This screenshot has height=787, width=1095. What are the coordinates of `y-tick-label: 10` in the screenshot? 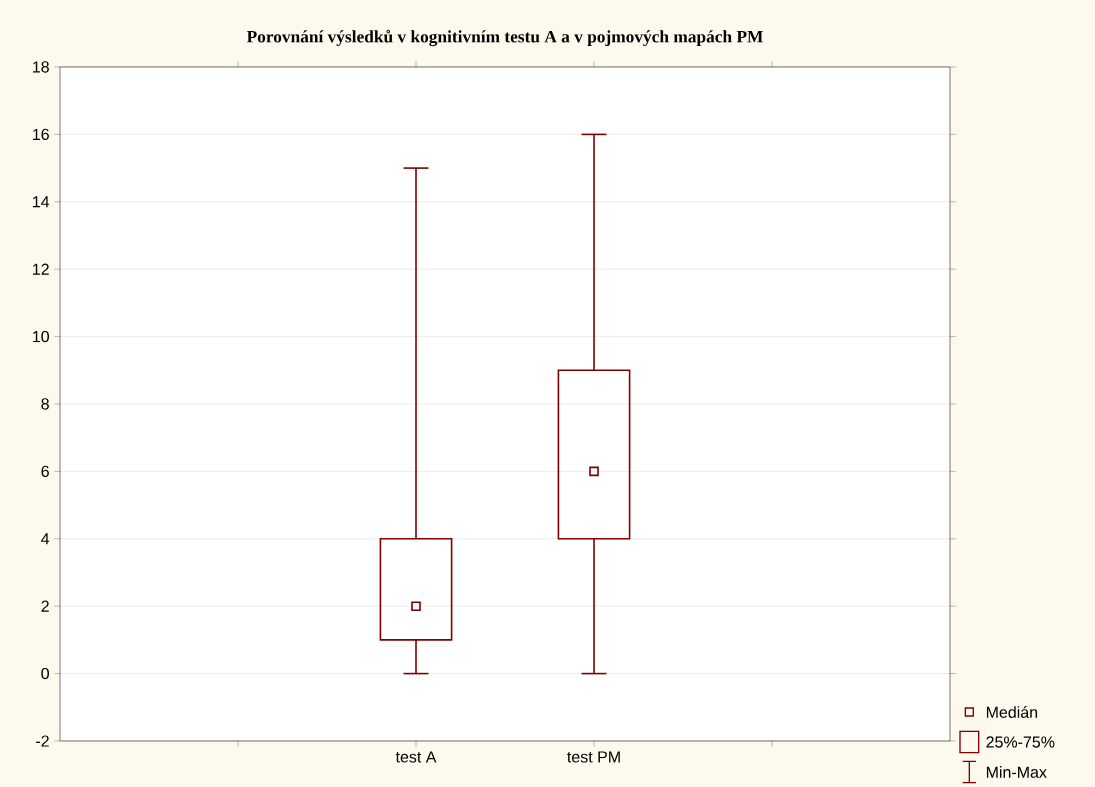 It's located at (41, 336).